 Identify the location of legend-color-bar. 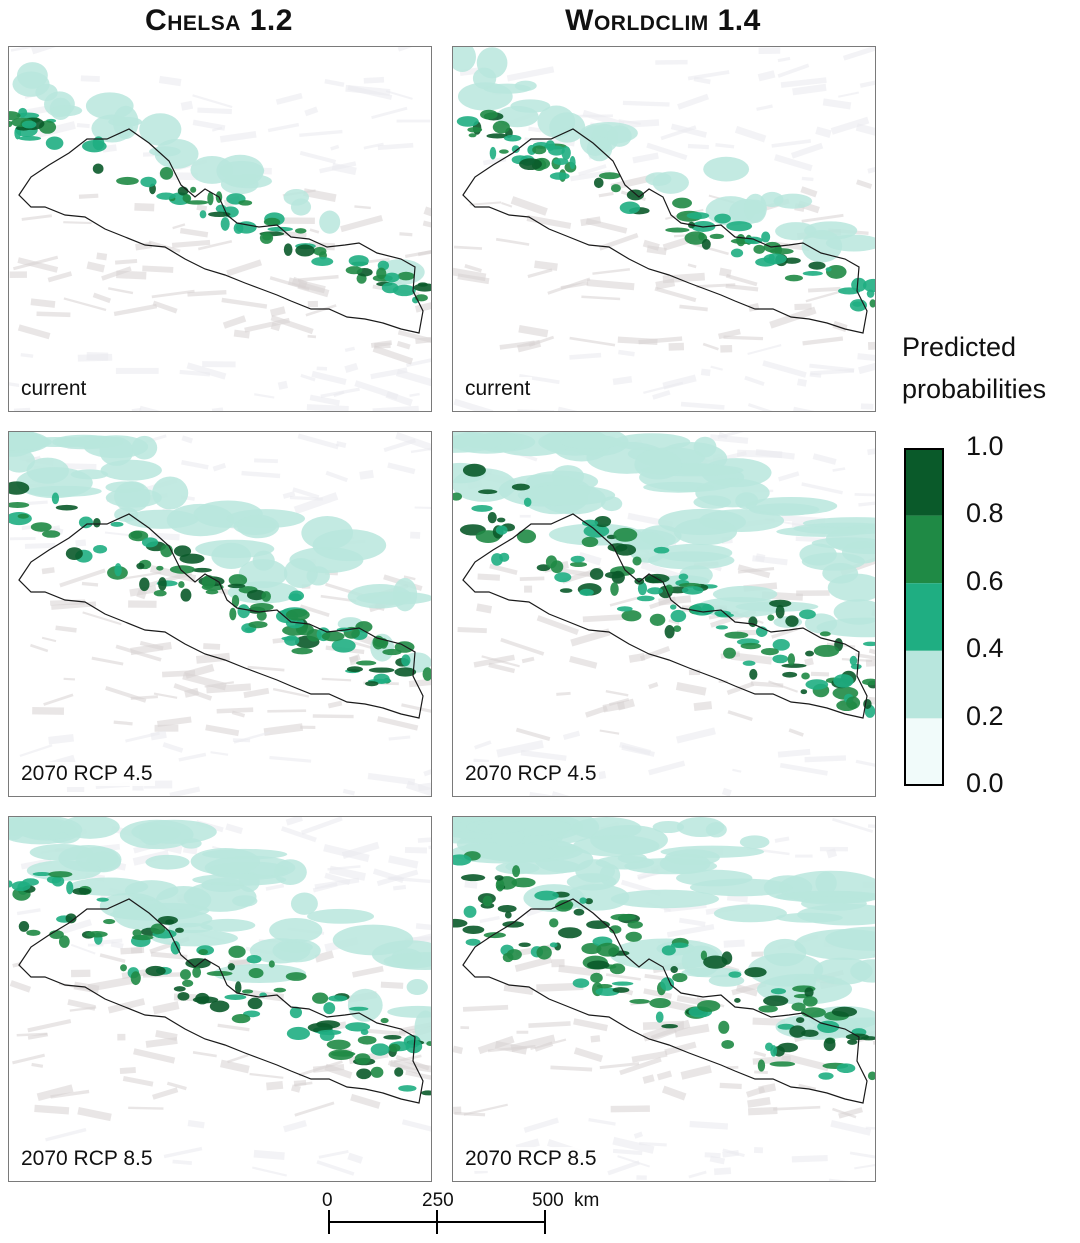
(924, 617).